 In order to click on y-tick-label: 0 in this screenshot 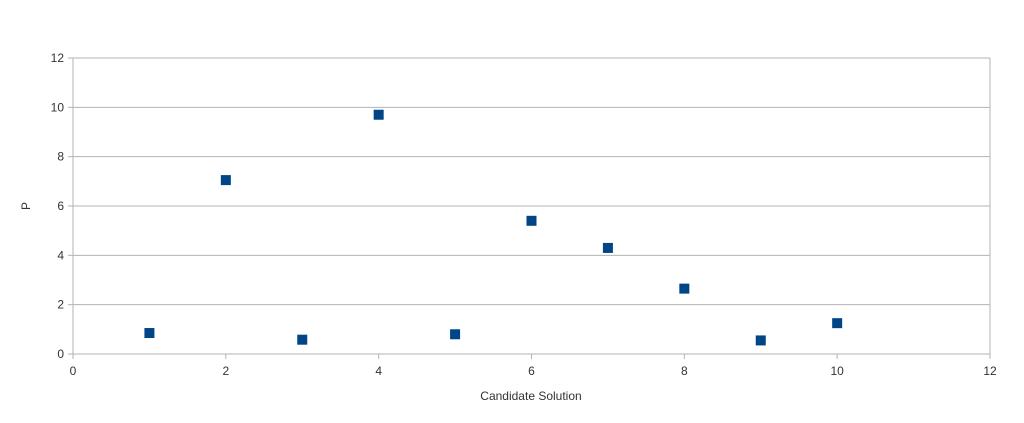, I will do `click(60, 354)`.